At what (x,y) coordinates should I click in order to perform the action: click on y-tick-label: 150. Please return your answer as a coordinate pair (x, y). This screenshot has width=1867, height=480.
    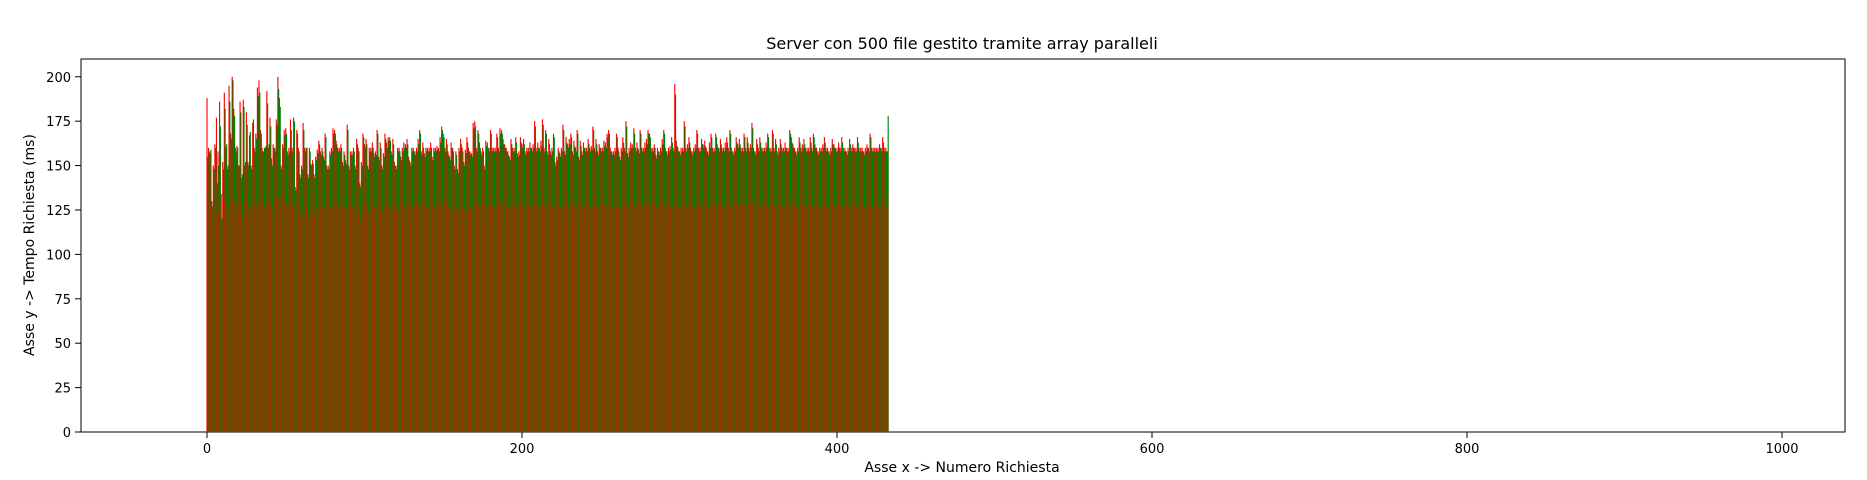
    Looking at the image, I should click on (58, 167).